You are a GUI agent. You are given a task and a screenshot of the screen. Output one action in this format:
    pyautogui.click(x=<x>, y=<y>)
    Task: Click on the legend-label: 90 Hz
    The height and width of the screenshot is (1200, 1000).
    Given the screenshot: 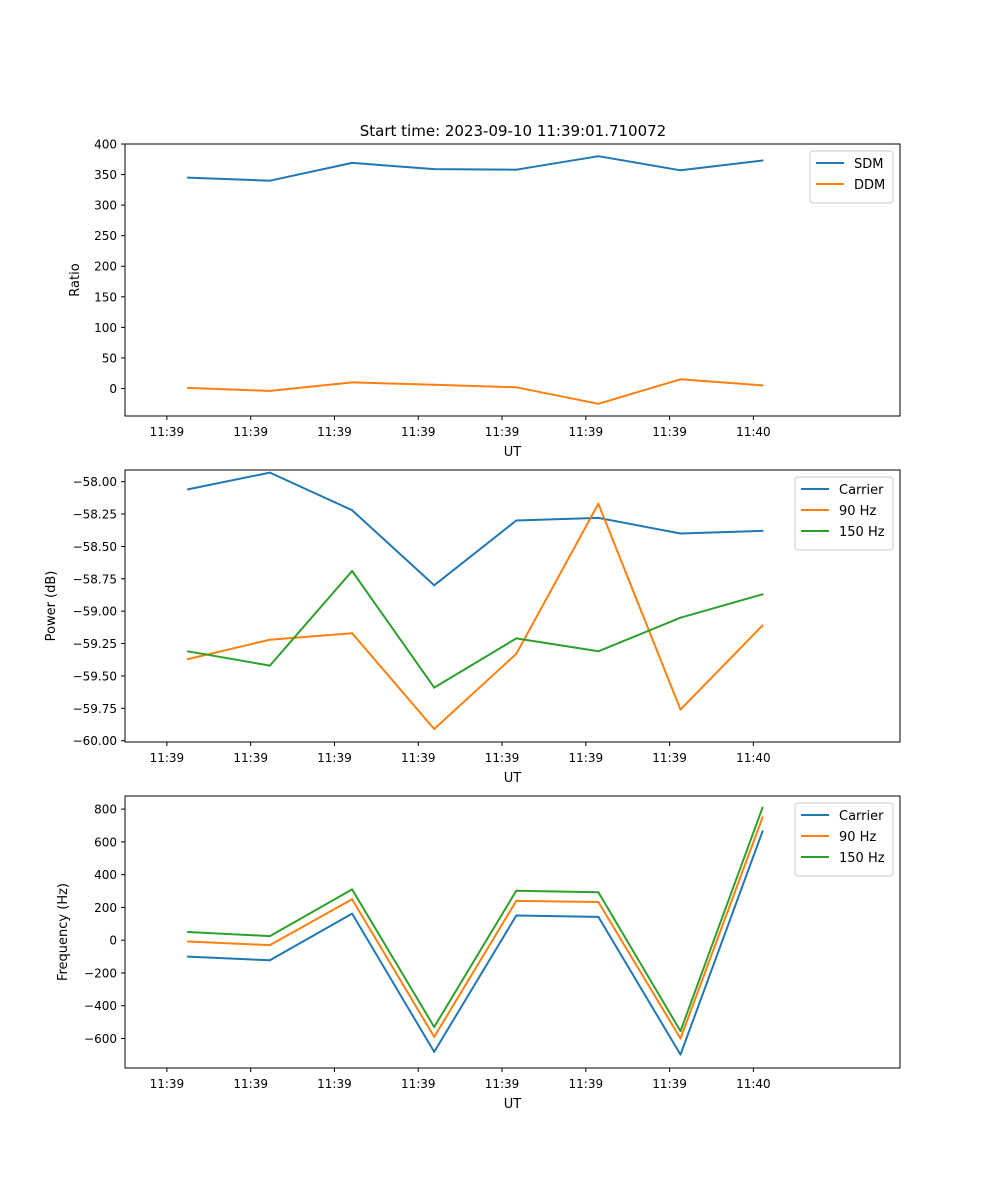 What is the action you would take?
    pyautogui.click(x=857, y=511)
    